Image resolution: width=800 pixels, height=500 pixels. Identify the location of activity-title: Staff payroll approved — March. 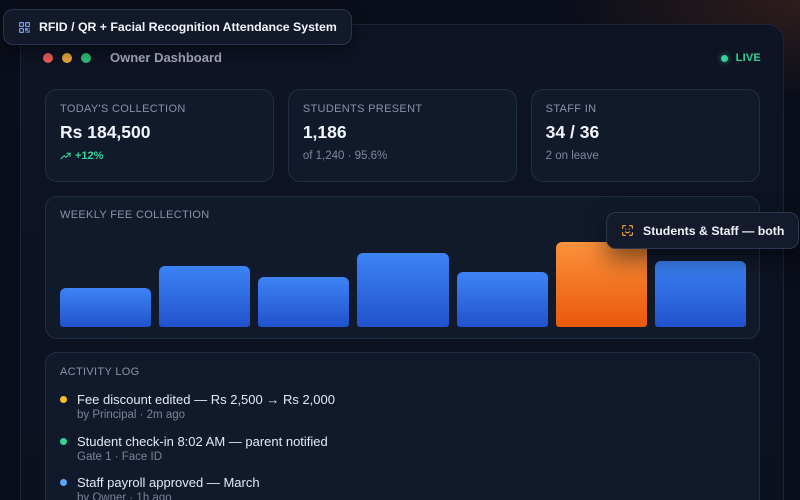
(168, 482).